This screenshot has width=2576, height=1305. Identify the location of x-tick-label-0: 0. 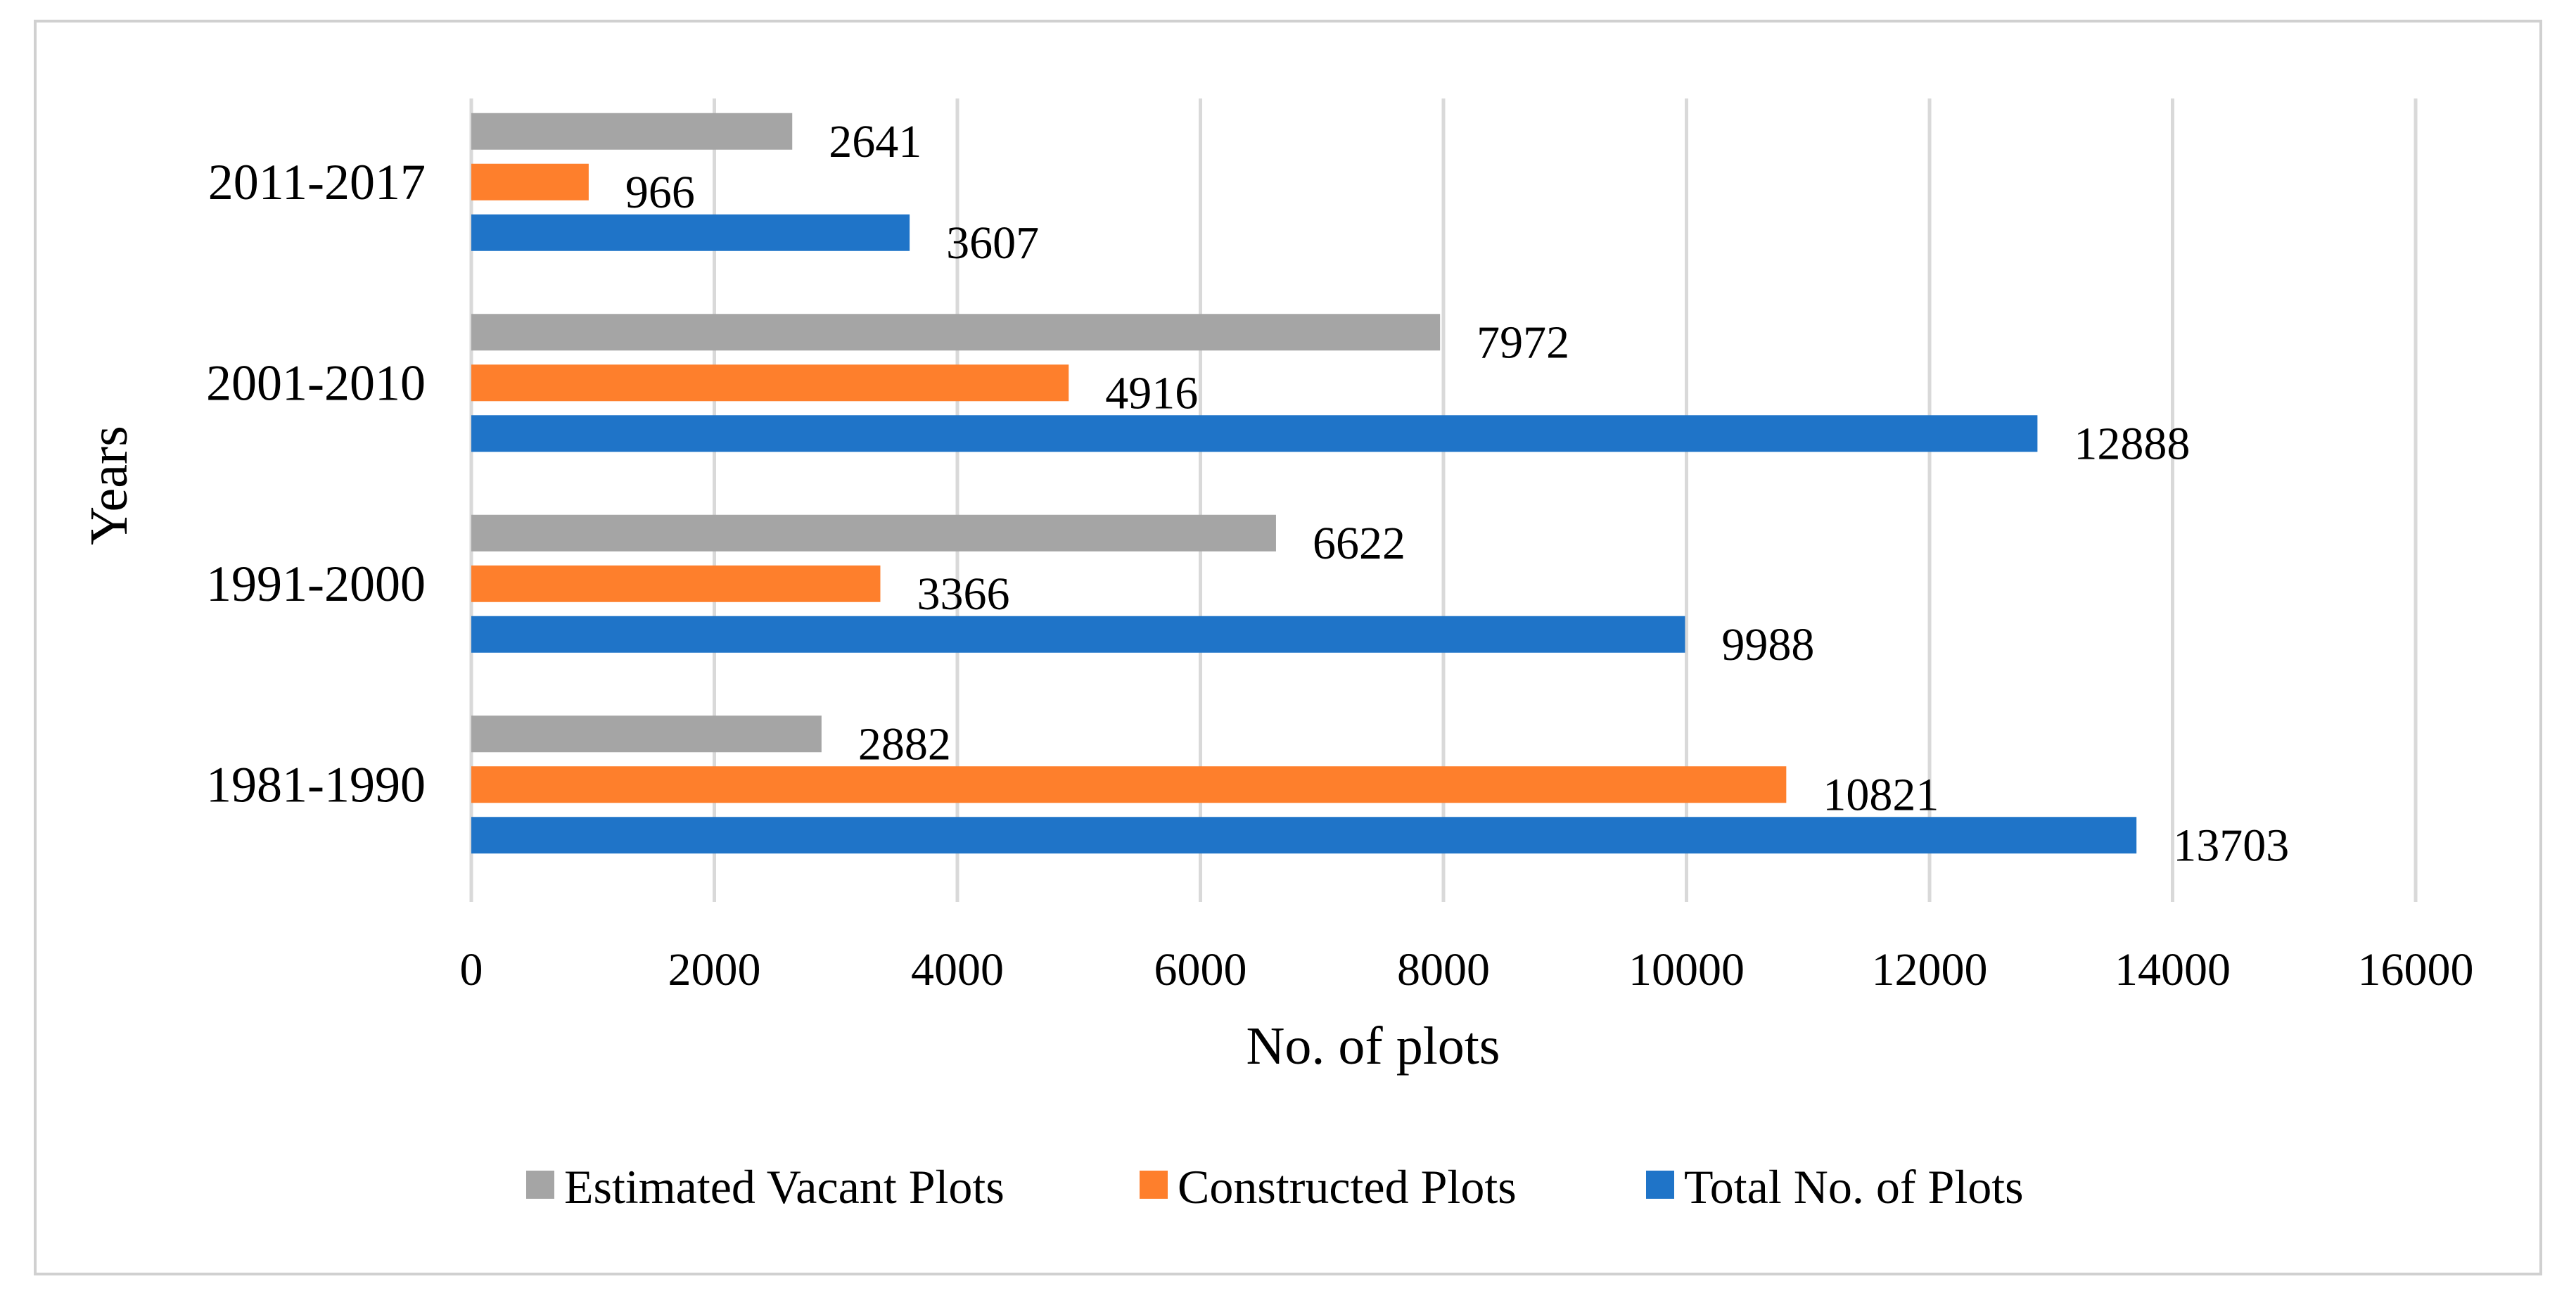
(471, 970).